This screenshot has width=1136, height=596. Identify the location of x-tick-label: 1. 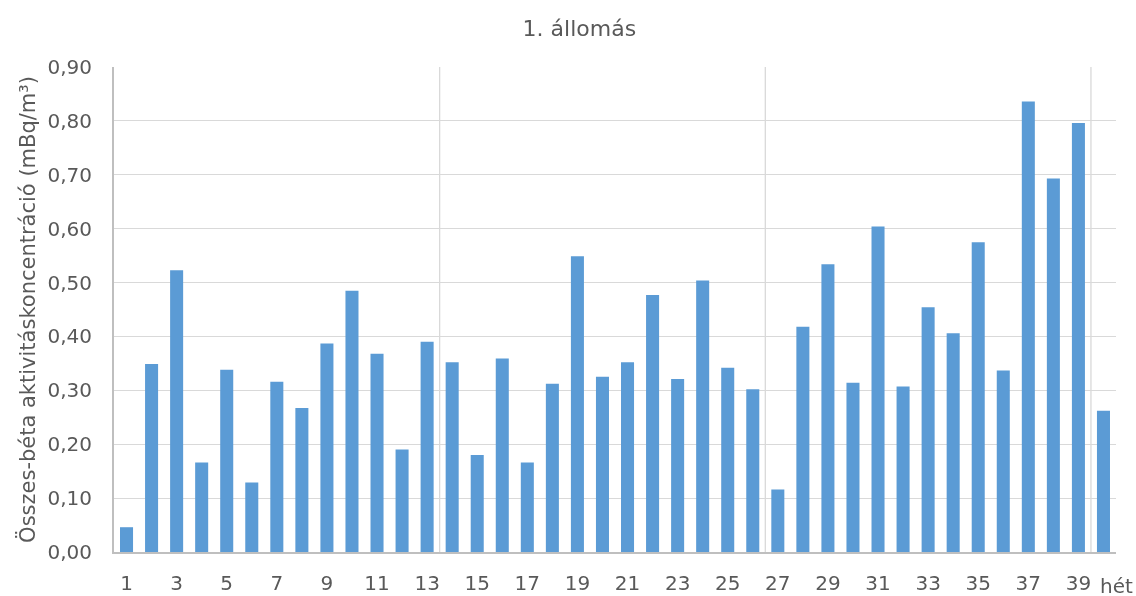
(126, 583).